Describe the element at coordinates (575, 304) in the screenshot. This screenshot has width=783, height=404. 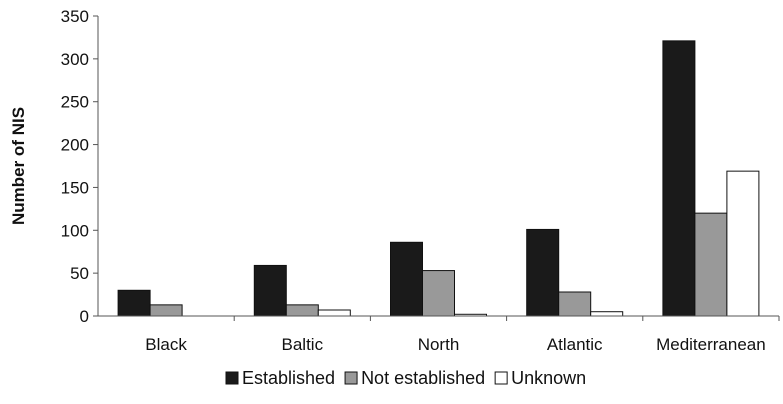
I see `bar-not-established-atlantic` at that location.